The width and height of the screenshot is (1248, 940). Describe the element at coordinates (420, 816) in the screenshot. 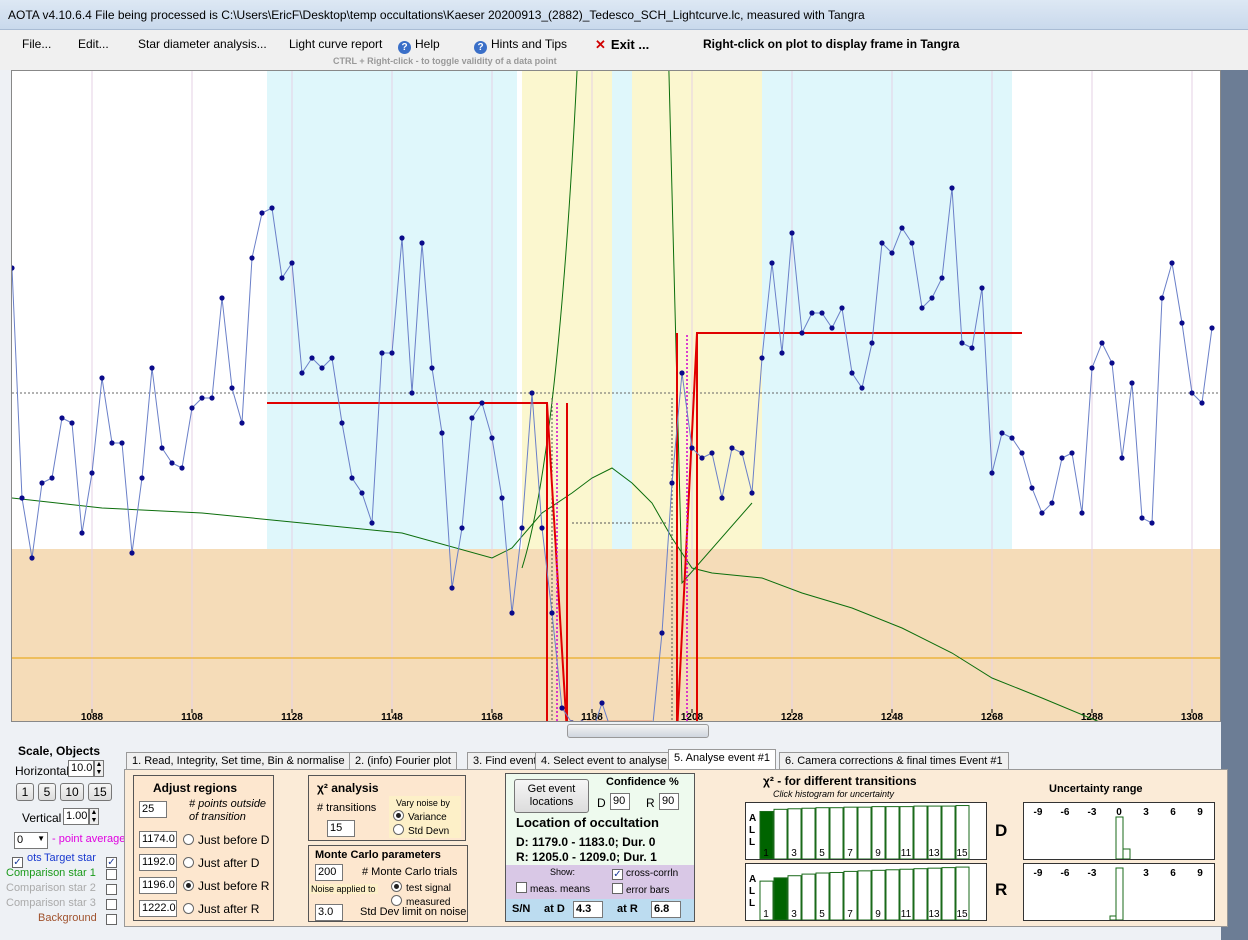

I see `variance-radio: Variance` at that location.